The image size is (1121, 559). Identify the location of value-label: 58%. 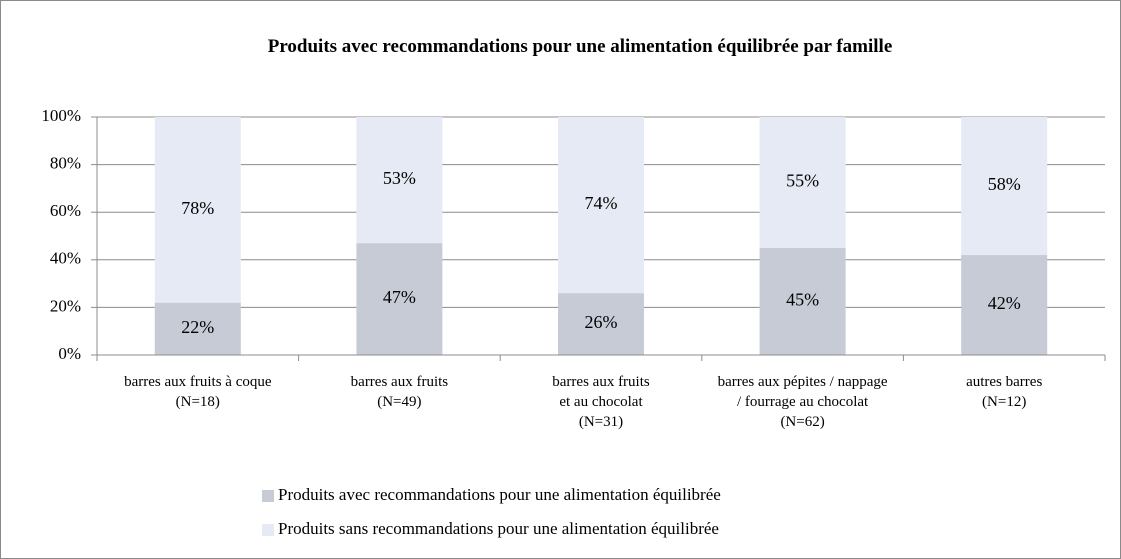
(1004, 184).